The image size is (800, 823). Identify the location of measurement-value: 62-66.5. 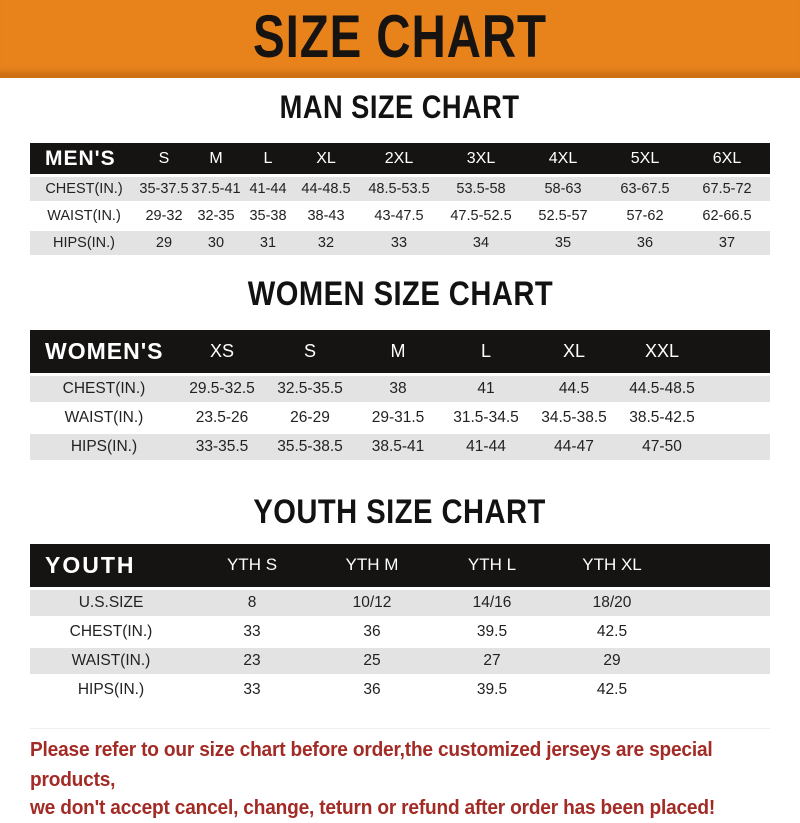
(727, 216).